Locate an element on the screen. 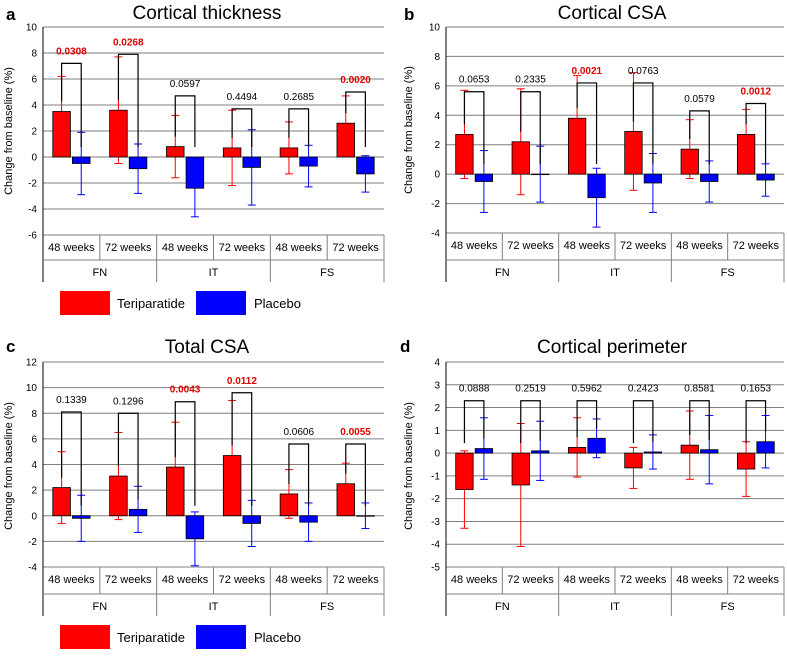 The height and width of the screenshot is (658, 787). p-value-label: 0.0012 is located at coordinates (756, 92).